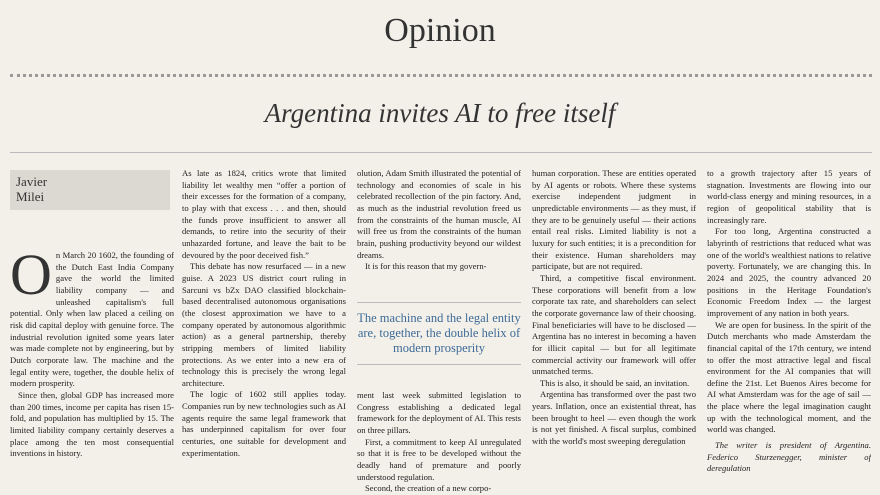  What do you see at coordinates (441, 75) in the screenshot?
I see `dotted-rule` at bounding box center [441, 75].